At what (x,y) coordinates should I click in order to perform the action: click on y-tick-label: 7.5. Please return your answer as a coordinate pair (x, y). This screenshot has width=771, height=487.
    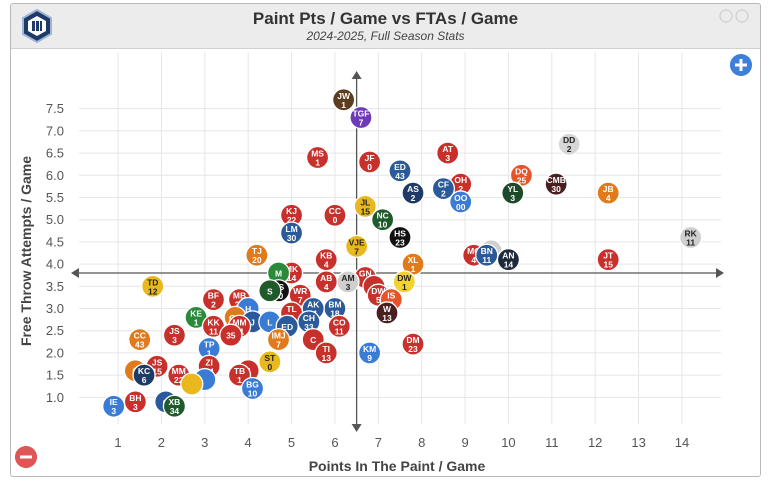
    Looking at the image, I should click on (55, 108).